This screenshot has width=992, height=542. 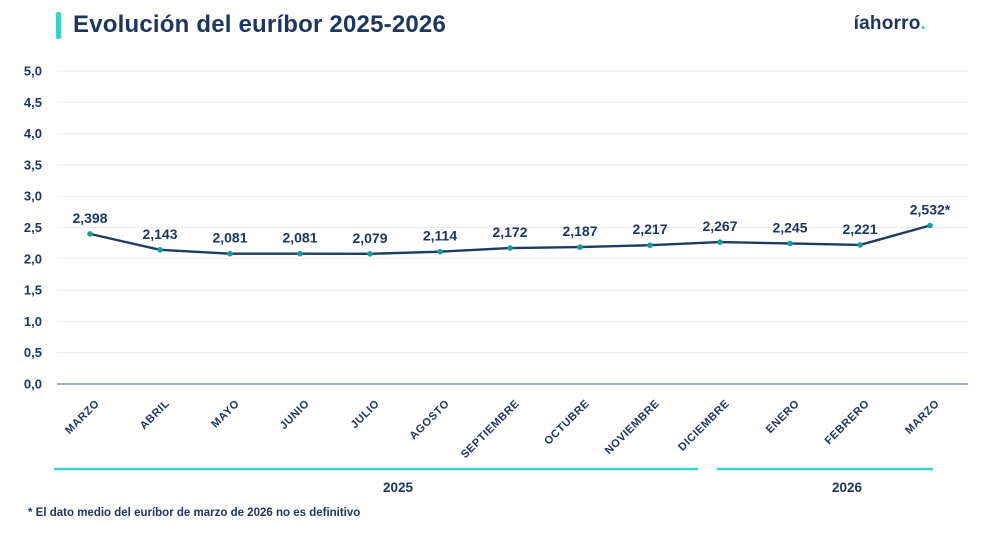 What do you see at coordinates (649, 229) in the screenshot?
I see `data-point-label: 2,217` at bounding box center [649, 229].